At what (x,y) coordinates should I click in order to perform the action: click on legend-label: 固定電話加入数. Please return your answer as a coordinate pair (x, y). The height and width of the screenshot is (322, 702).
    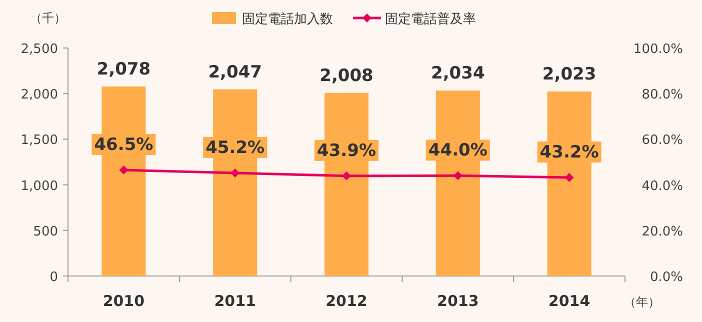
    Looking at the image, I should click on (287, 19).